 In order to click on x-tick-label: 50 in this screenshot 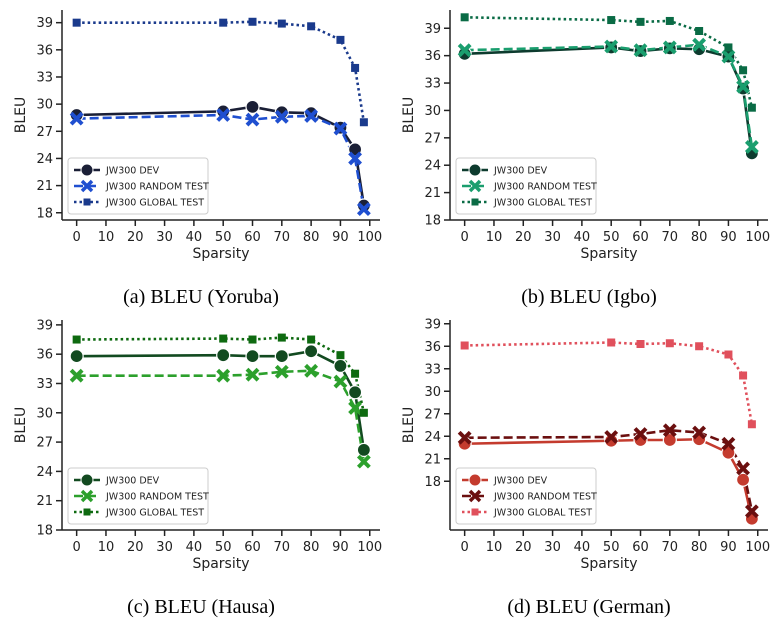, I will do `click(223, 547)`.